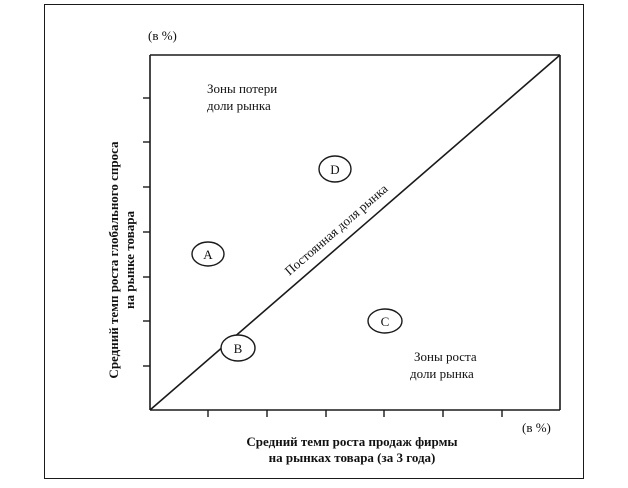  I want to click on x-axis-title-line2: на рынках товара (за 3 года), so click(352, 457).